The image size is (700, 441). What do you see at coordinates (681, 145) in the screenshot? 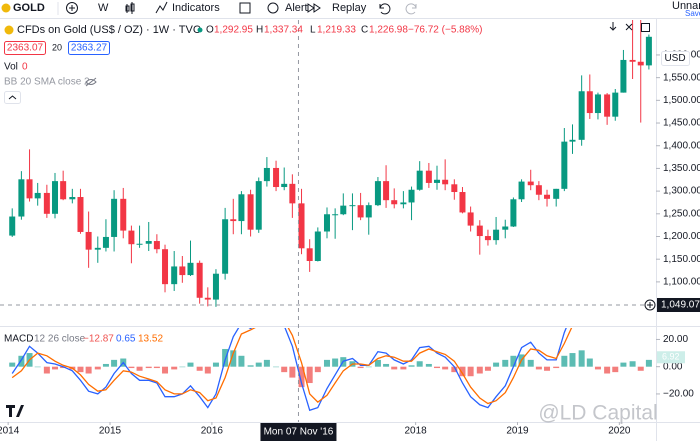
I see `y-tick-label: 1,400.00` at bounding box center [681, 145].